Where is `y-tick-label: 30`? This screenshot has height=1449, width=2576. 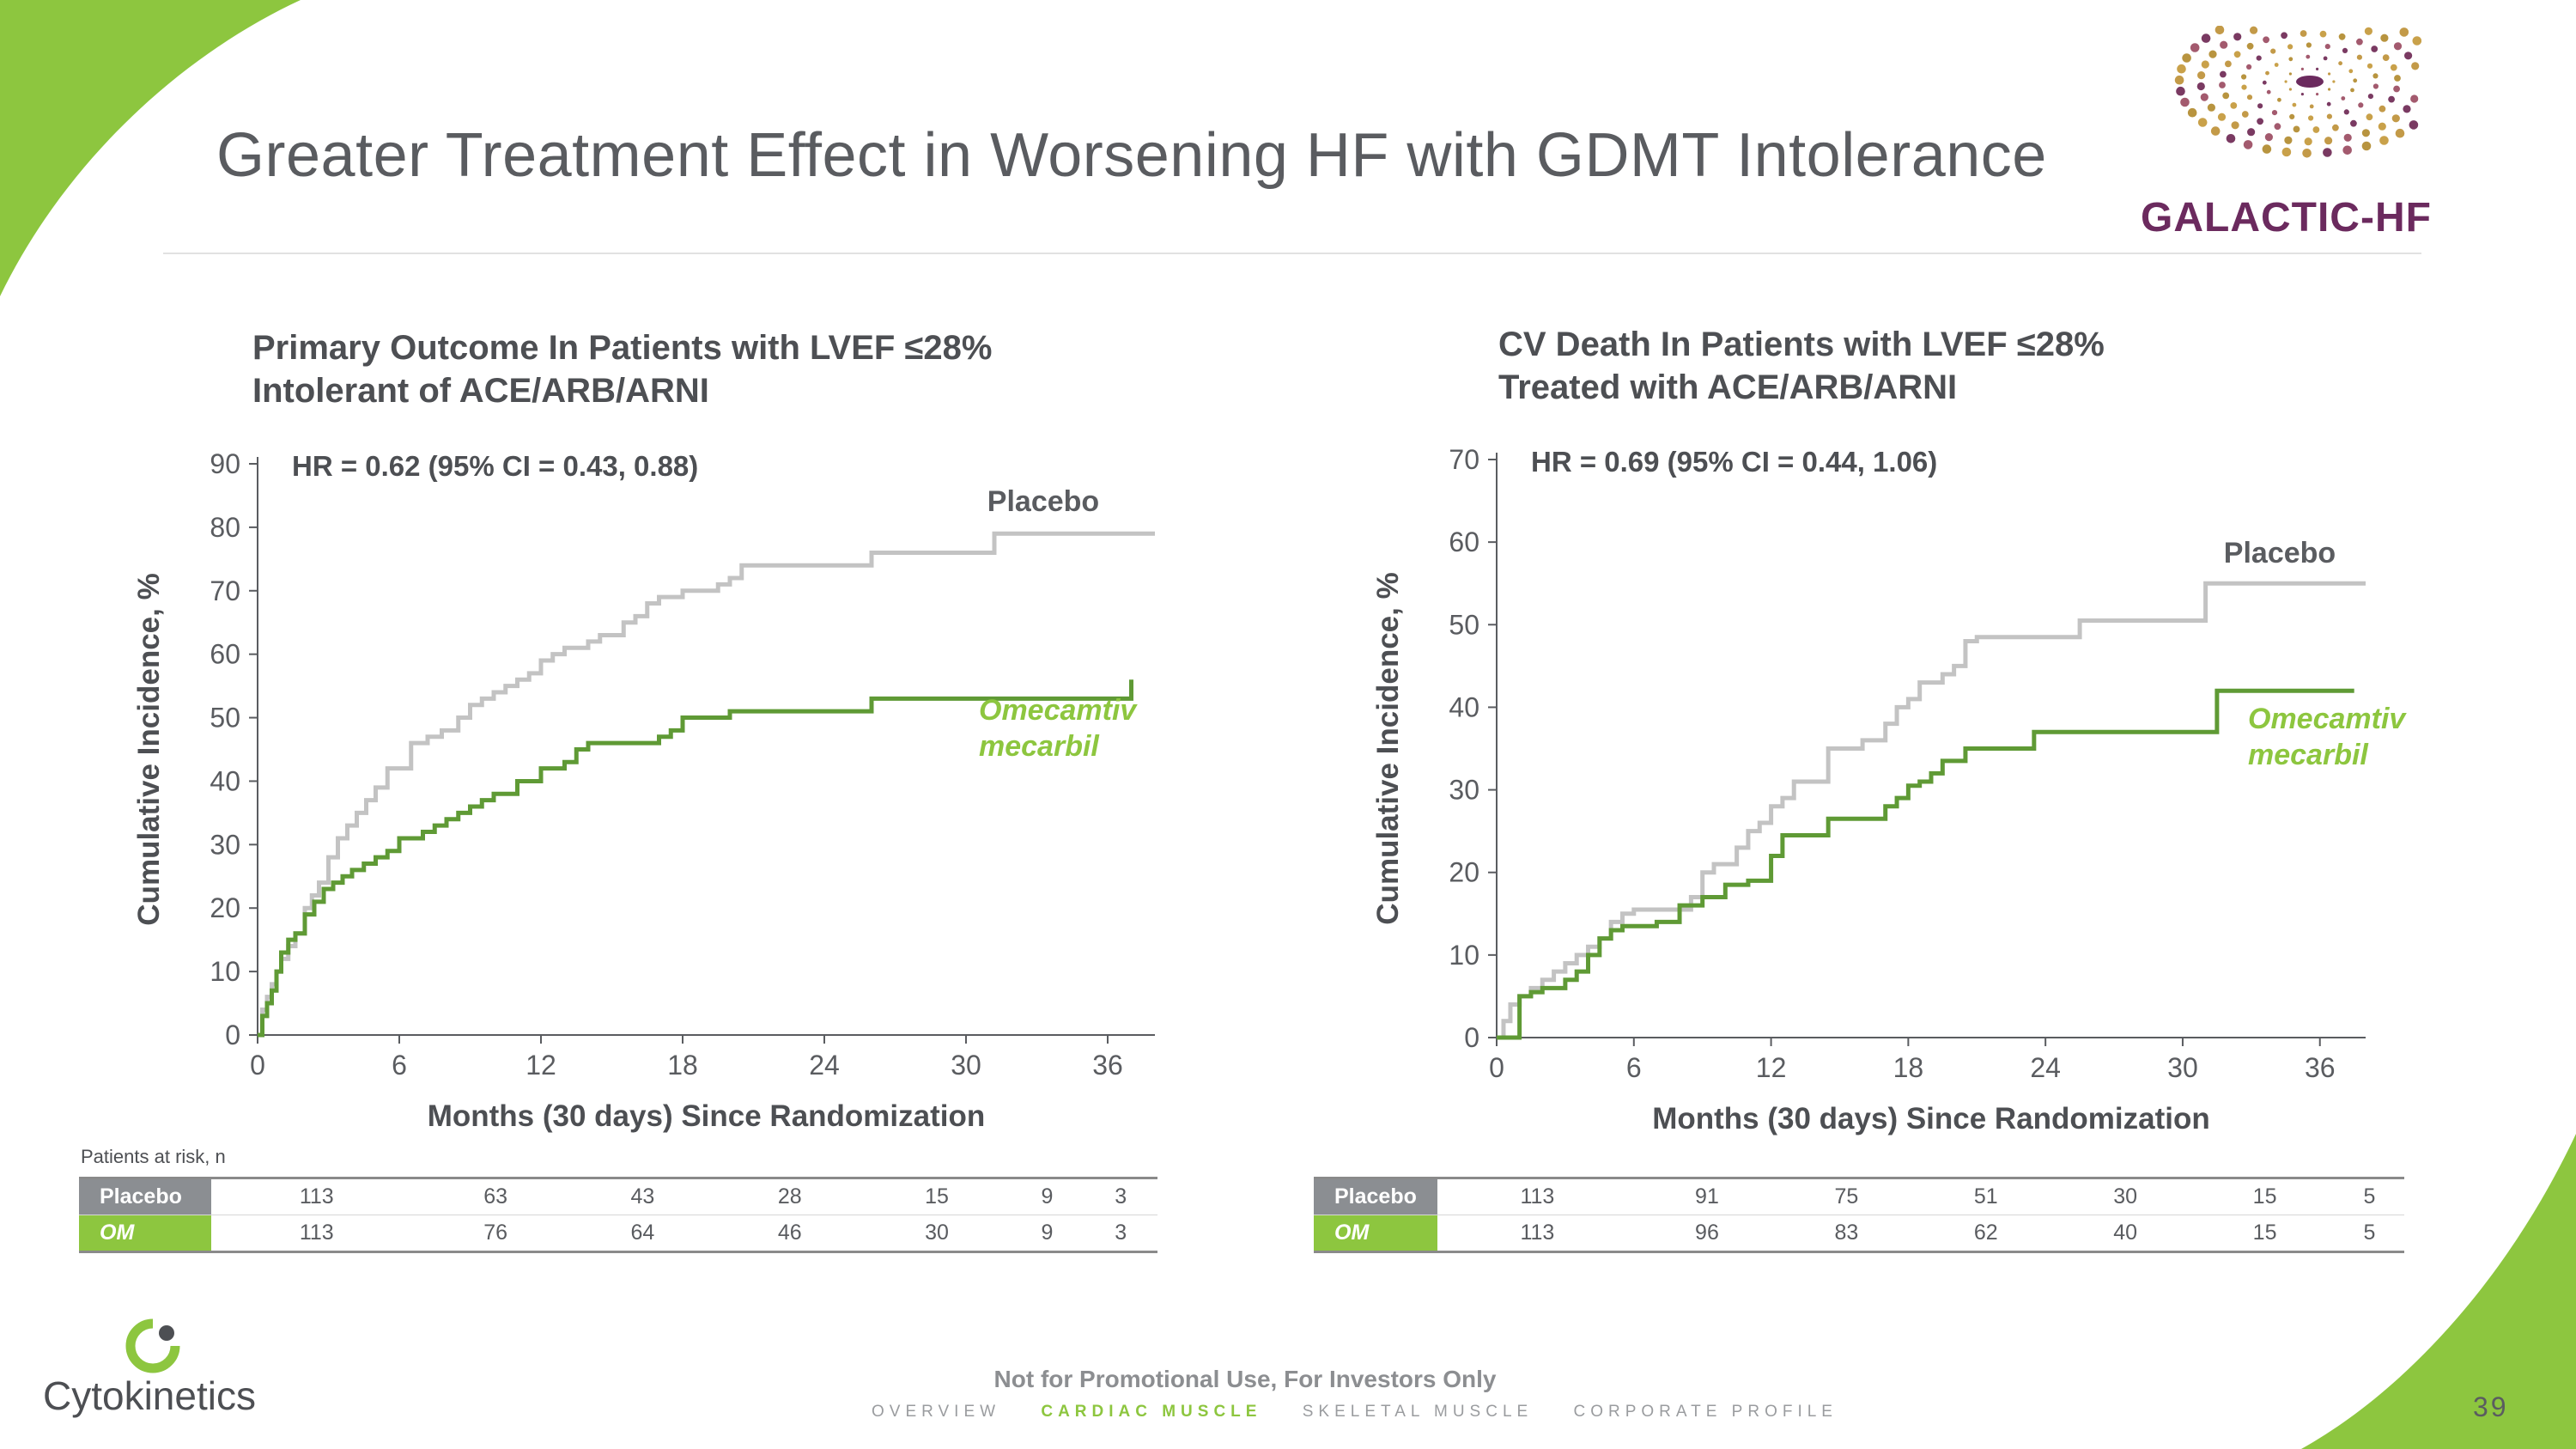
y-tick-label: 30 is located at coordinates (225, 844).